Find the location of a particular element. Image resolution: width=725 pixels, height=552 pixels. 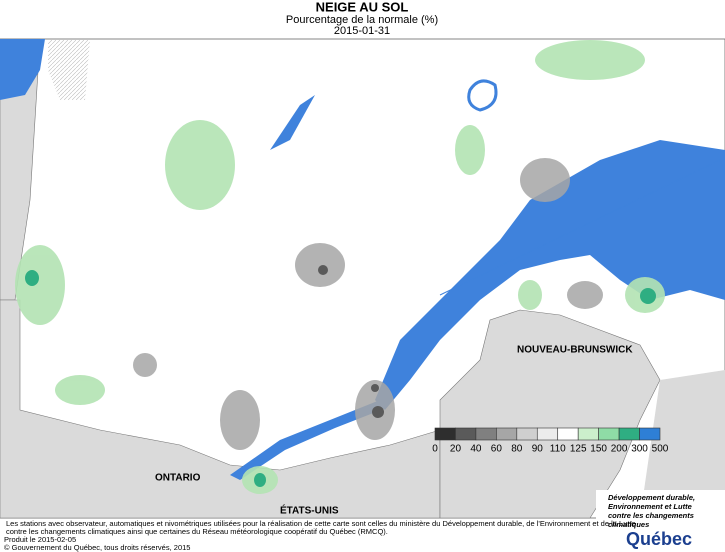

subtitle: Pourcentage de la normale (%) is located at coordinates (362, 20).